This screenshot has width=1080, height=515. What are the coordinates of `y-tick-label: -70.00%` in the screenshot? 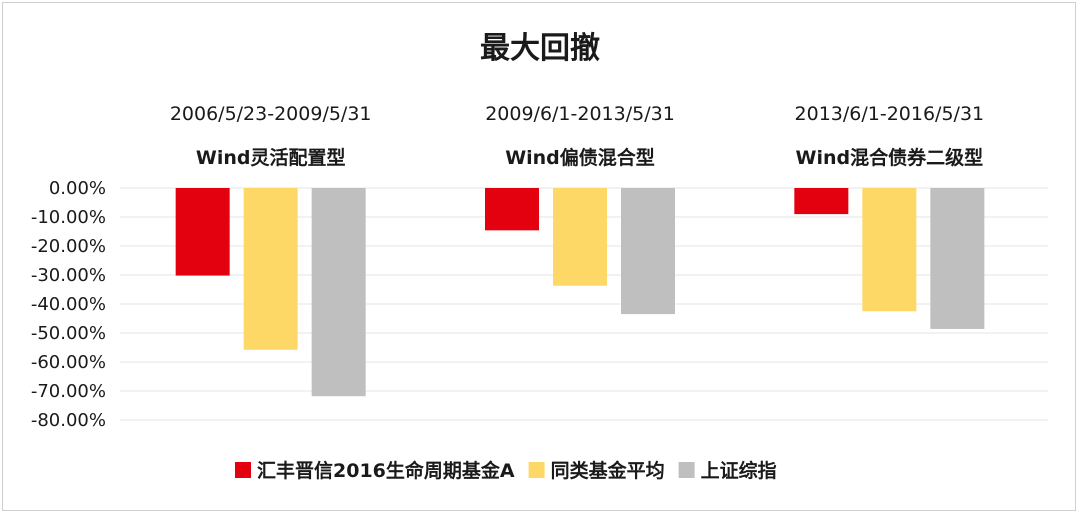 It's located at (68, 391).